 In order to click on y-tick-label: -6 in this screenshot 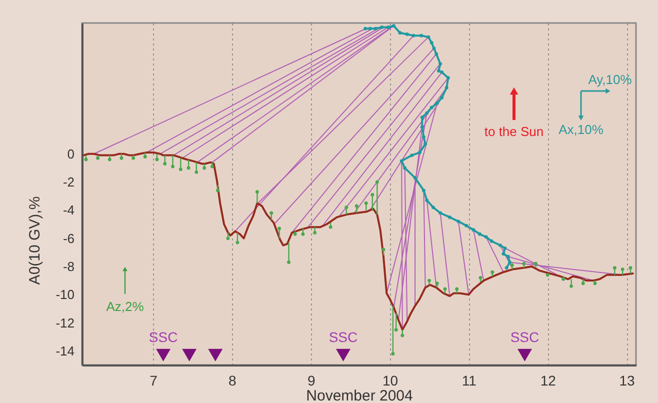, I will do `click(68, 238)`.